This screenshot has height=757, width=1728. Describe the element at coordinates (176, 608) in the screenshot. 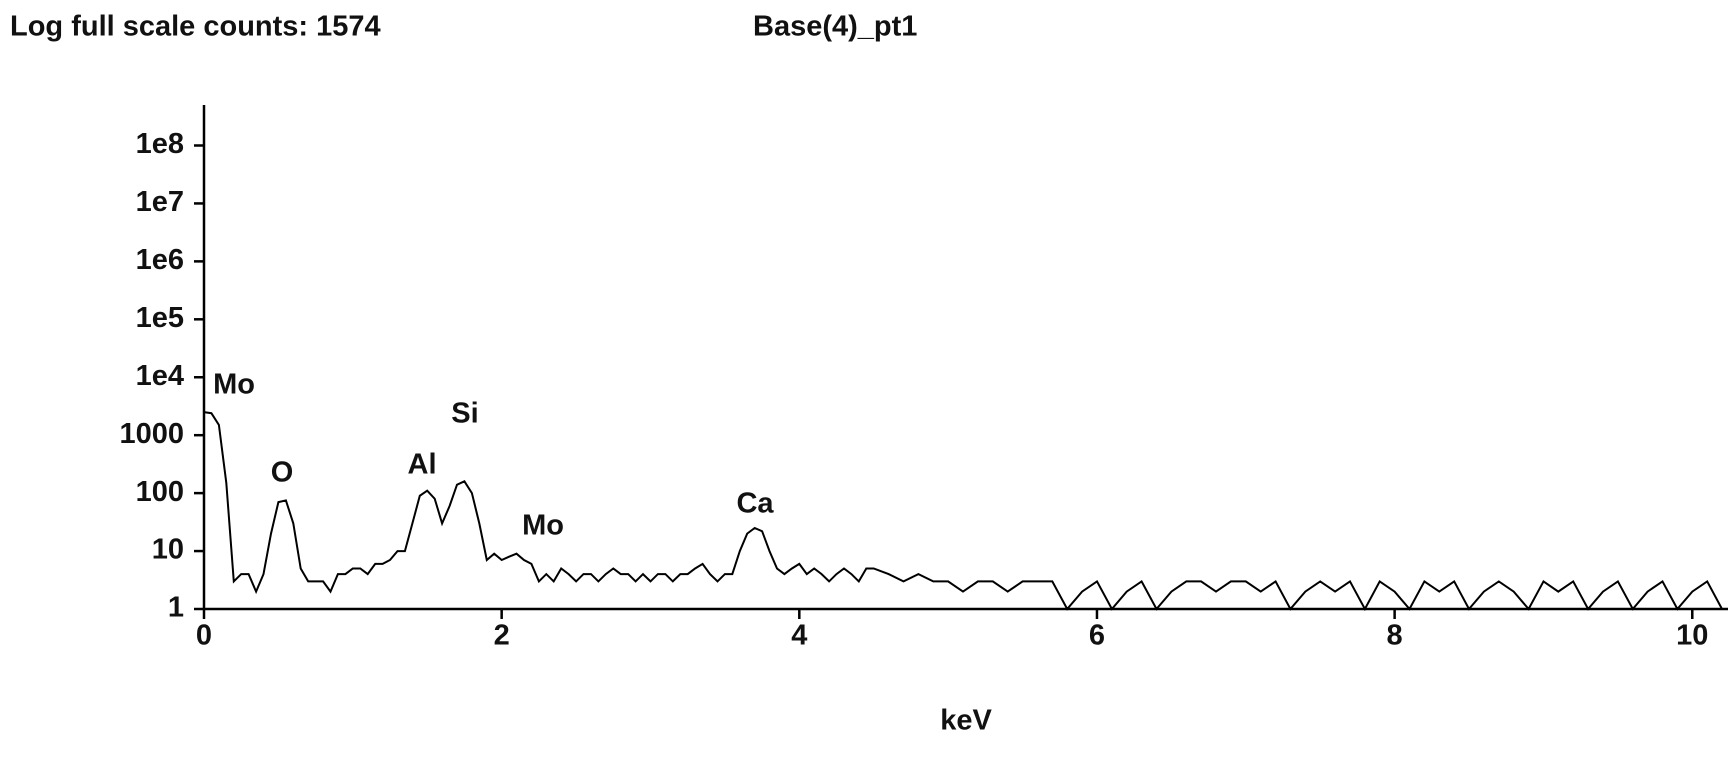

I see `y-tick-label: 1` at that location.